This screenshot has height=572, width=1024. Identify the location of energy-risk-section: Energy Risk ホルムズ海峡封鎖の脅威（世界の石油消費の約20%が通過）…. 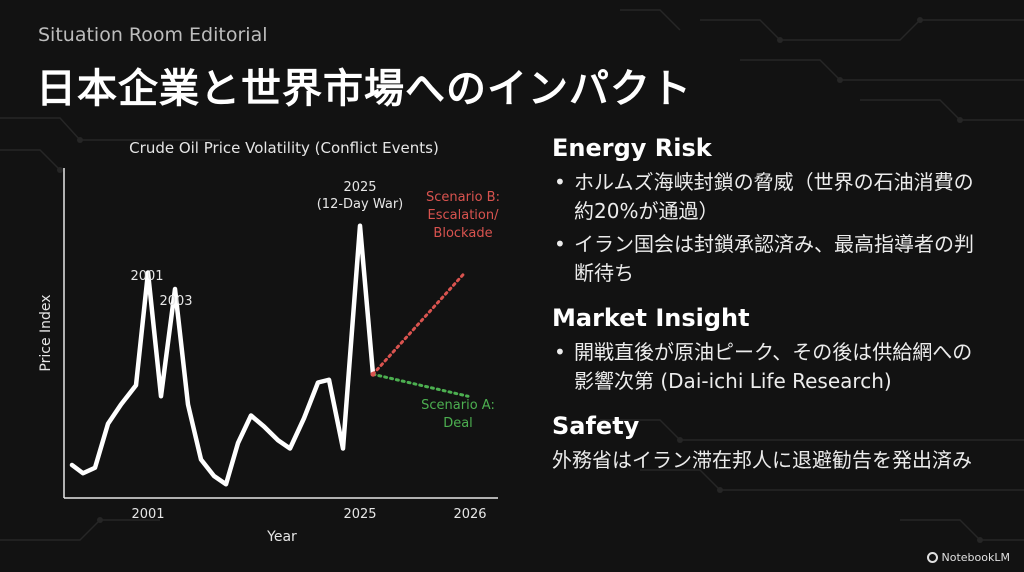
(772, 211).